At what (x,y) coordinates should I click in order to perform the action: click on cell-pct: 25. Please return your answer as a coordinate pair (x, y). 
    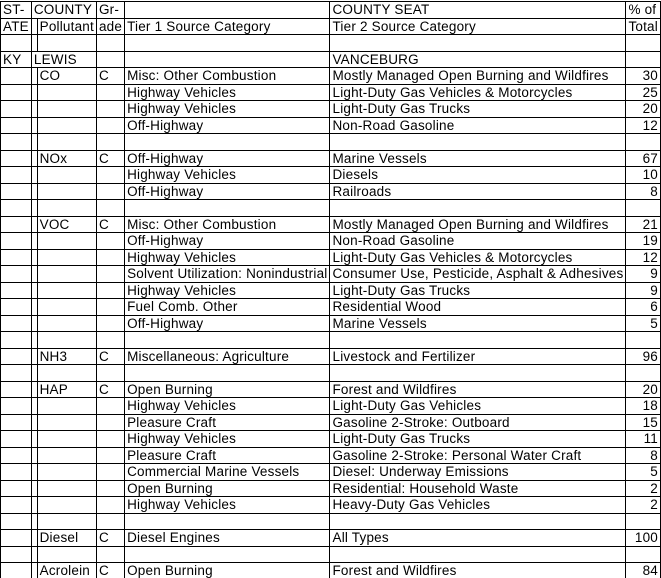
    Looking at the image, I should click on (643, 92).